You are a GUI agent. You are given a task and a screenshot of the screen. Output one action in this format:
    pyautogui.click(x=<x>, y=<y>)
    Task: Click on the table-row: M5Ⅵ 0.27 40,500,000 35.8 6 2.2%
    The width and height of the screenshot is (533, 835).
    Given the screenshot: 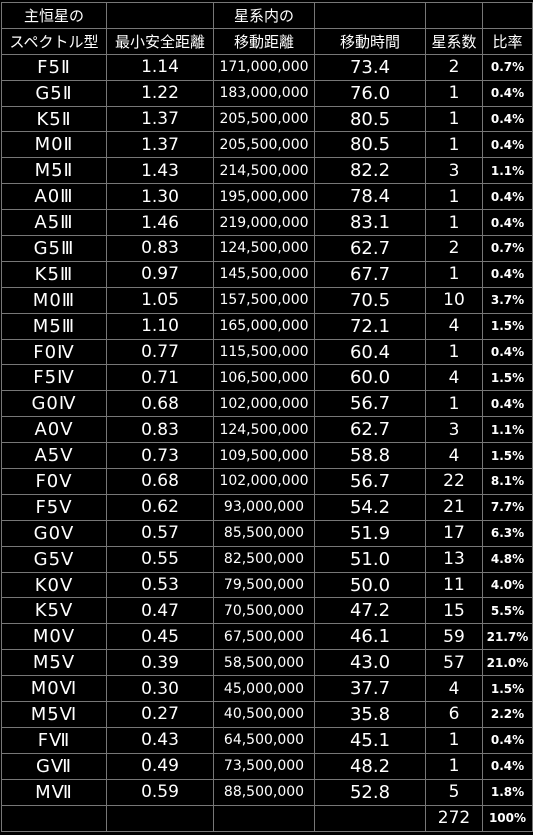 What is the action you would take?
    pyautogui.click(x=267, y=714)
    